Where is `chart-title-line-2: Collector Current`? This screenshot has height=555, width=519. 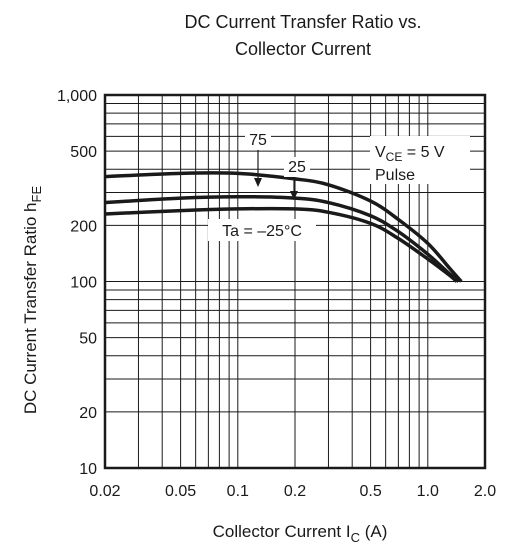 chart-title-line-2: Collector Current is located at coordinates (303, 49).